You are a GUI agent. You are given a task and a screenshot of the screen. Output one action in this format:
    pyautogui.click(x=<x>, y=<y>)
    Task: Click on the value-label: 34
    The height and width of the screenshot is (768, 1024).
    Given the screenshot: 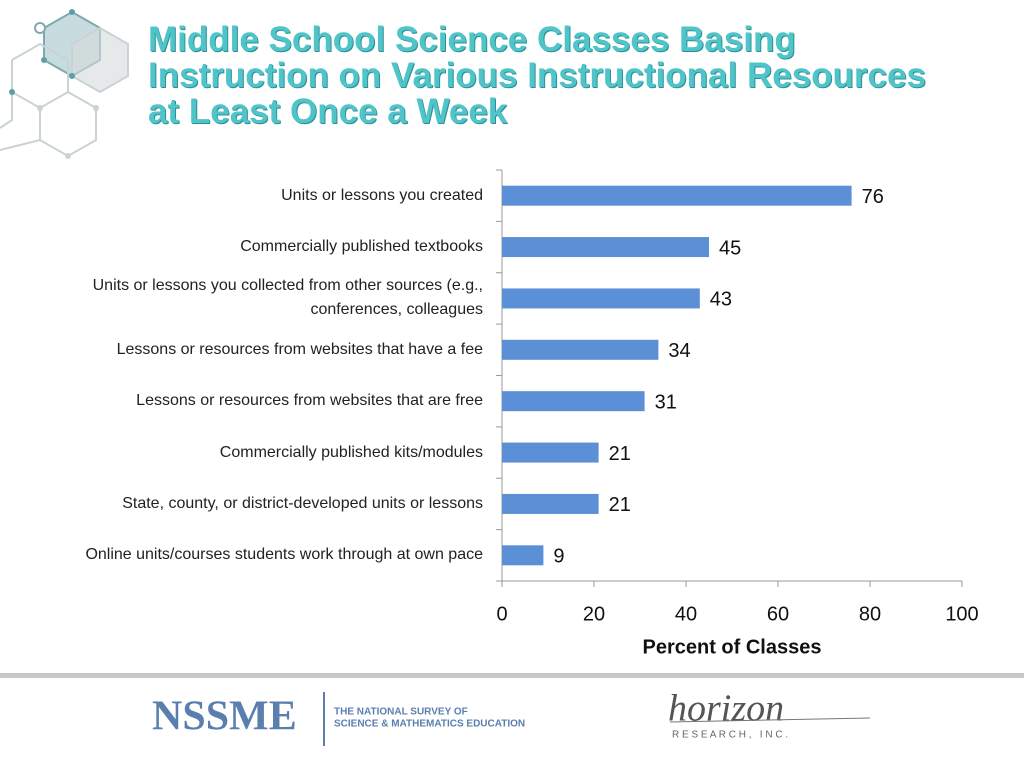 What is the action you would take?
    pyautogui.click(x=679, y=351)
    